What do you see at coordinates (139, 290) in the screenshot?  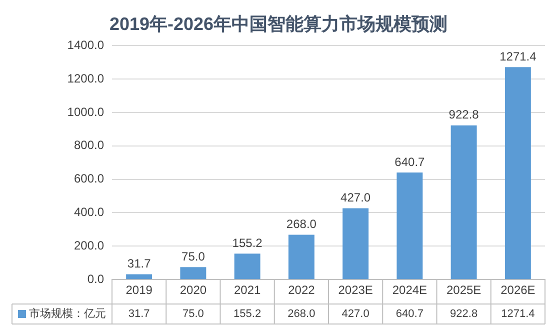 I see `x-tick-label: 2019` at bounding box center [139, 290].